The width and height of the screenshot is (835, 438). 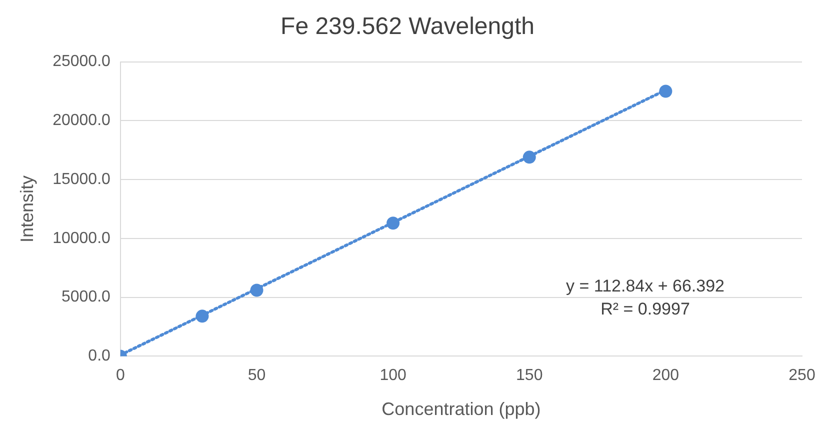 What do you see at coordinates (407, 26) in the screenshot?
I see `chart-title: Fe 239.562 Wavelength` at bounding box center [407, 26].